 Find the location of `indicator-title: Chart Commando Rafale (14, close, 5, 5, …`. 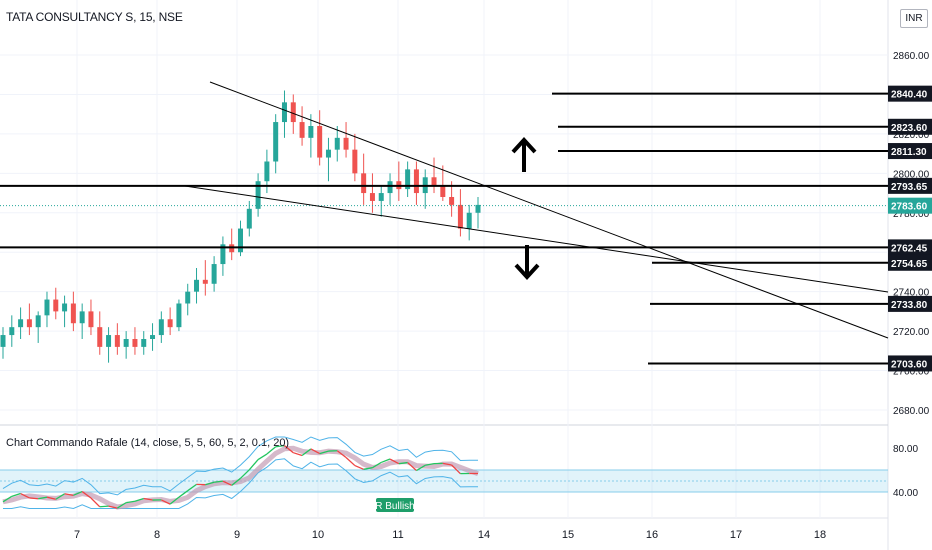

indicator-title: Chart Commando Rafale (14, close, 5, 5, … is located at coordinates (148, 443).